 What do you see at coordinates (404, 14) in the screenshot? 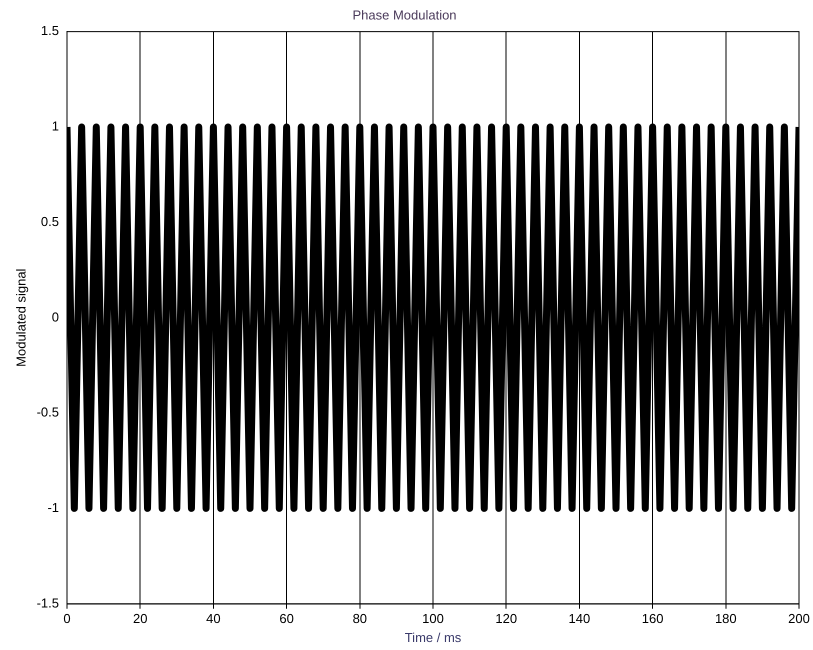
I see `chart-title: Phase Modulation` at bounding box center [404, 14].